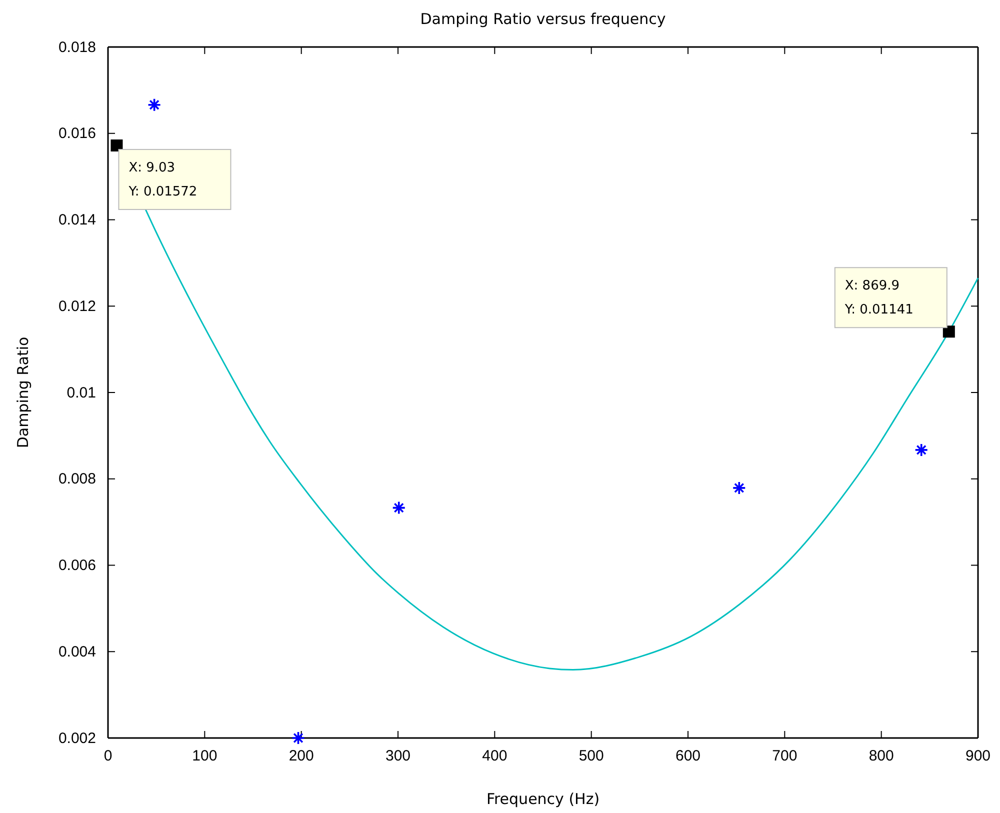 The height and width of the screenshot is (813, 1000). I want to click on x-tick-label: 900, so click(978, 756).